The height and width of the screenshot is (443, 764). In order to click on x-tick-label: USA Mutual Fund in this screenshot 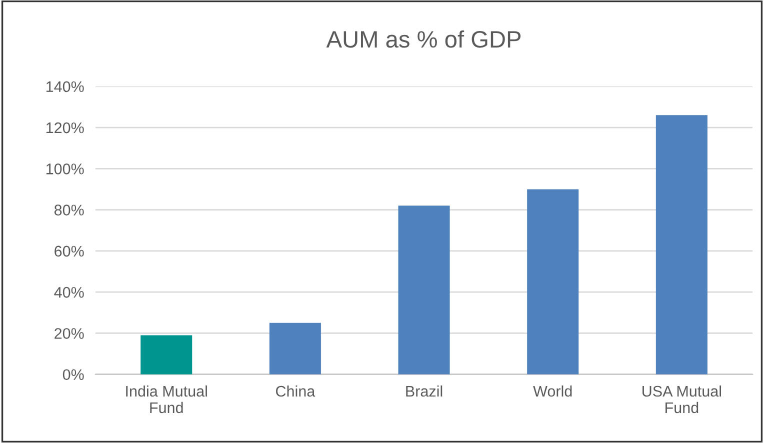, I will do `click(681, 399)`.